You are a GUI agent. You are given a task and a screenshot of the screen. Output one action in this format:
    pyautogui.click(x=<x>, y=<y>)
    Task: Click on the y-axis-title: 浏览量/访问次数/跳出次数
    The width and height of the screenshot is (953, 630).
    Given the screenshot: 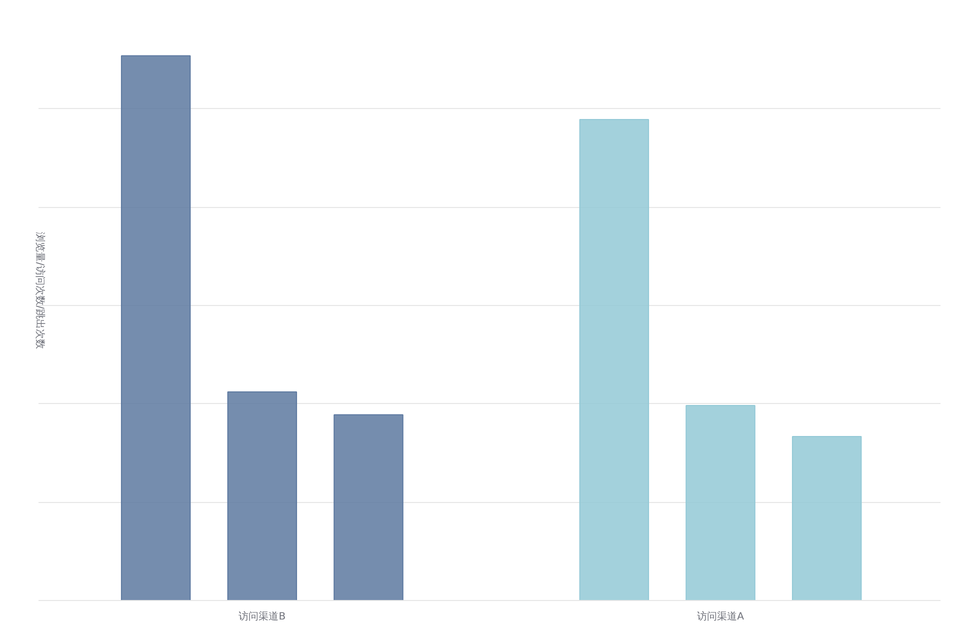 What is the action you would take?
    pyautogui.click(x=40, y=290)
    